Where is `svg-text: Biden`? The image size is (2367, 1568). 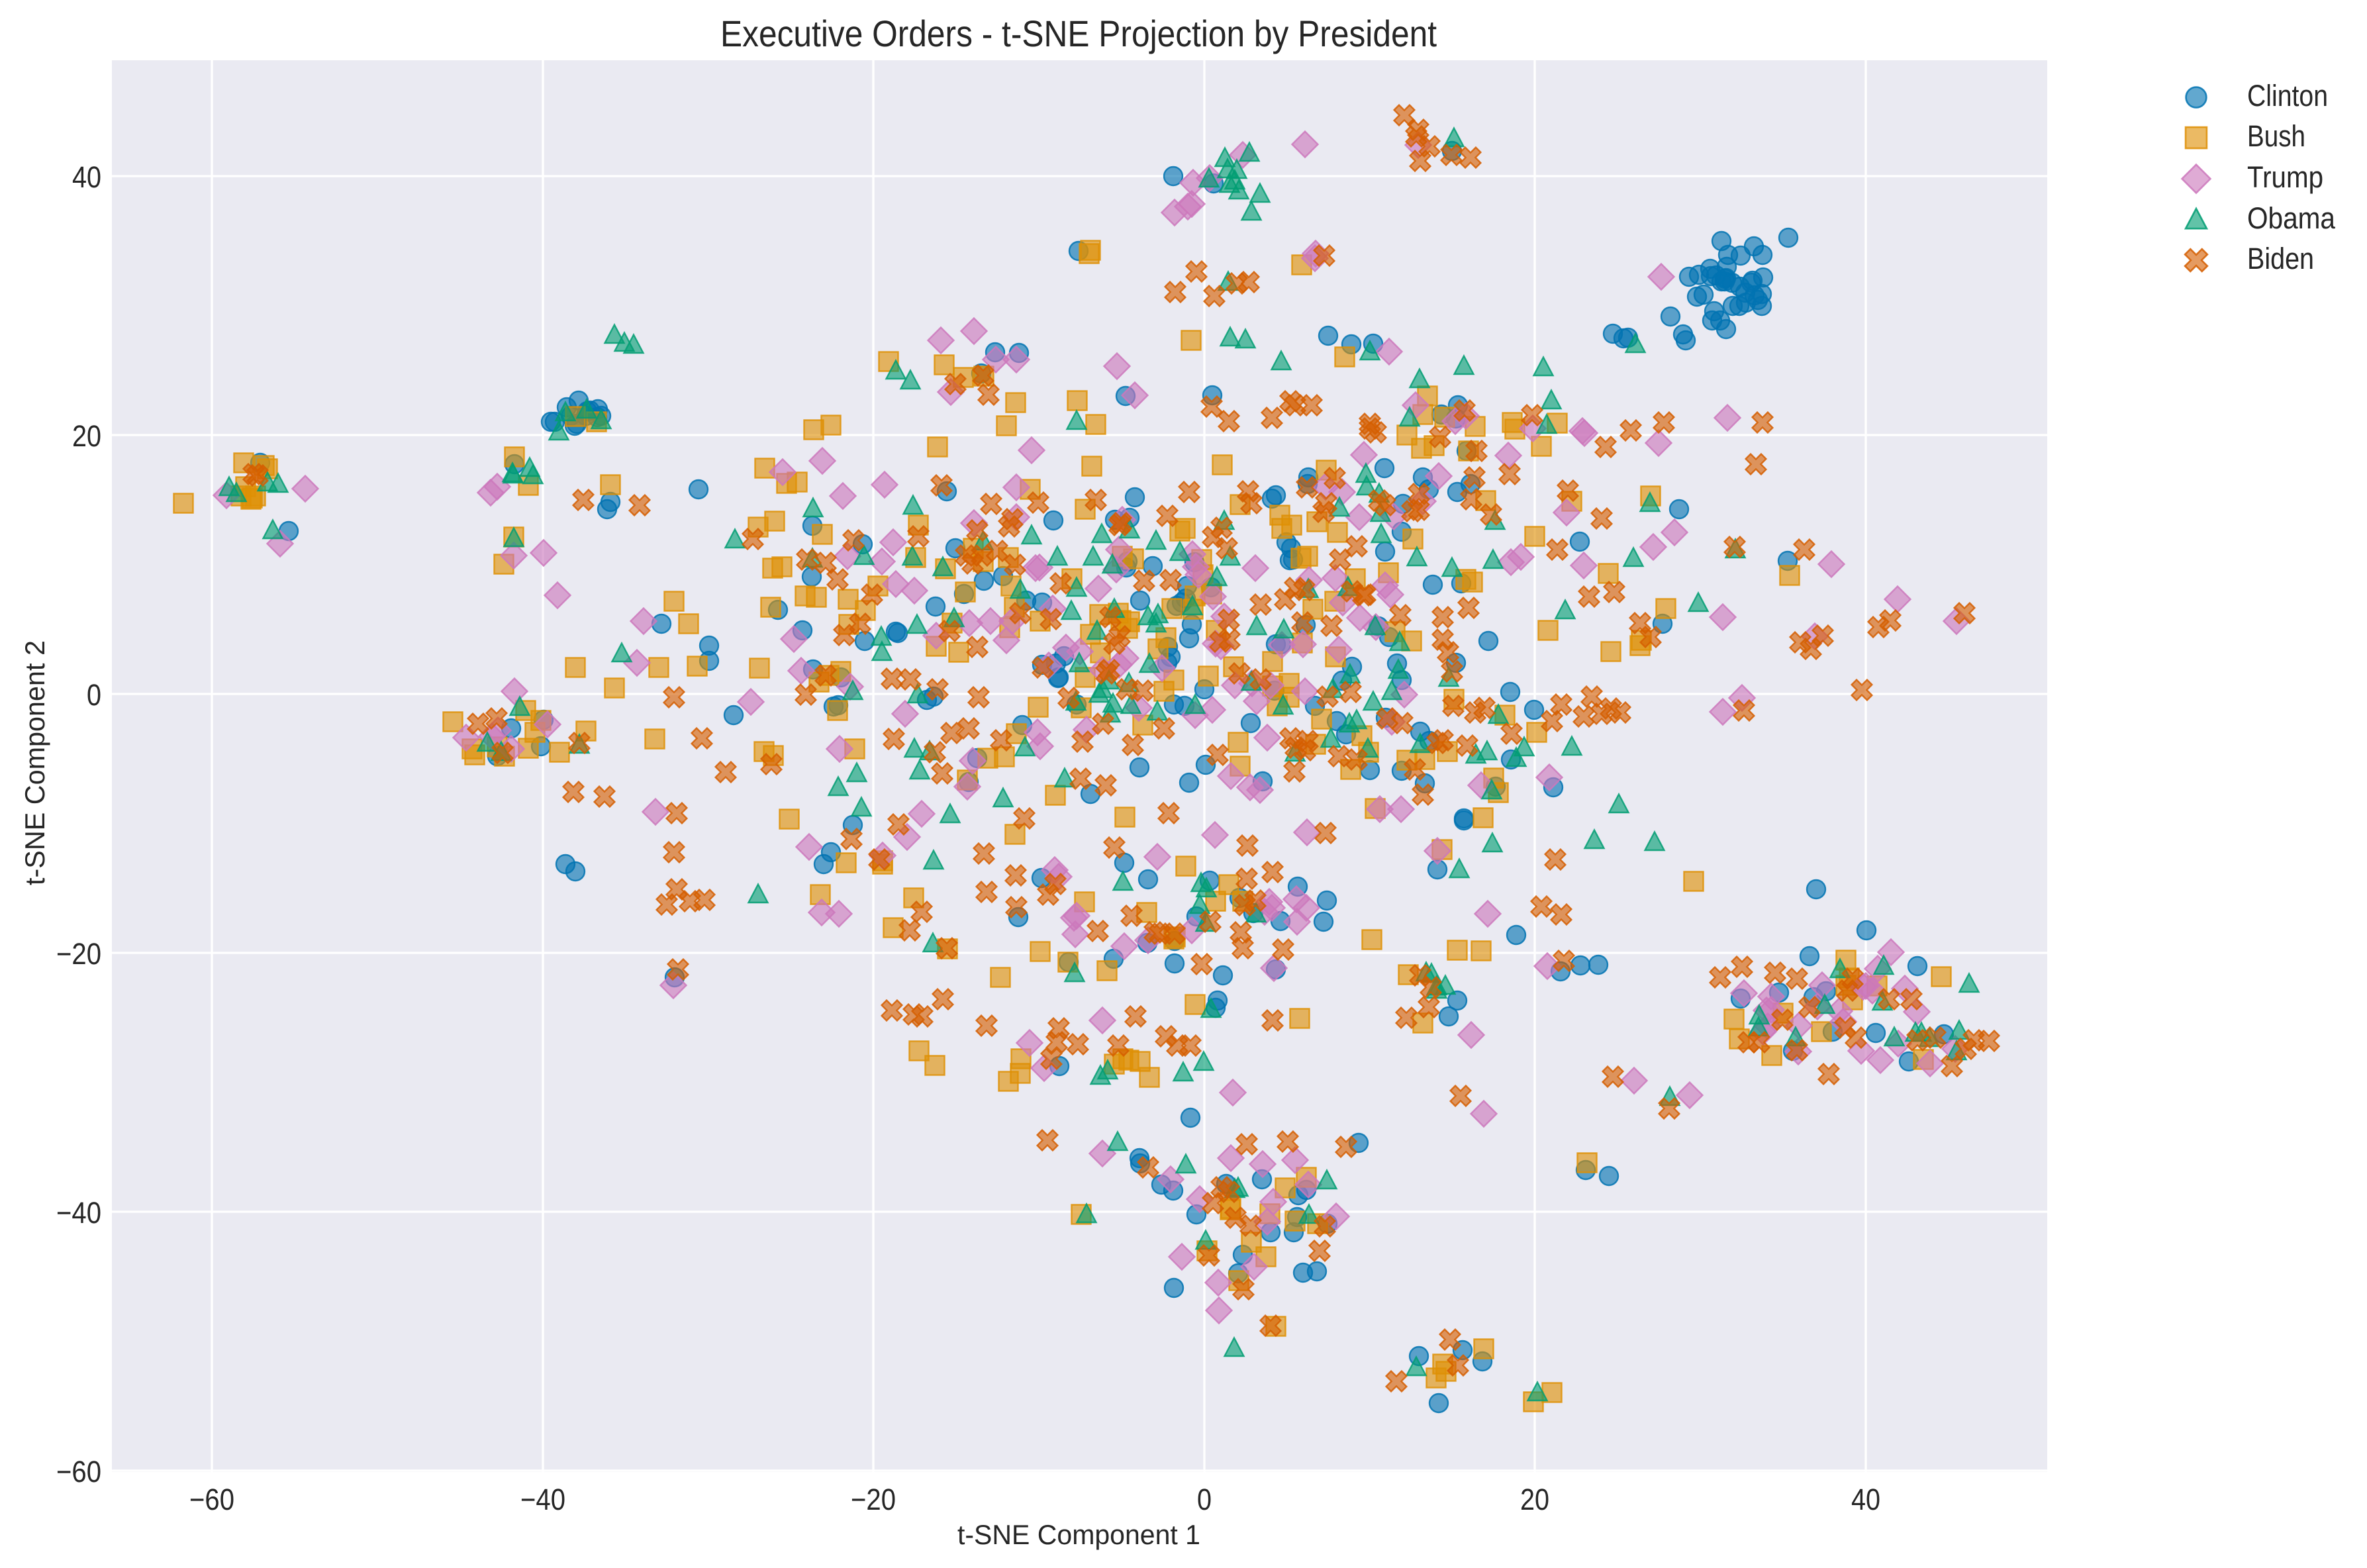
svg-text: Biden is located at coordinates (2280, 258).